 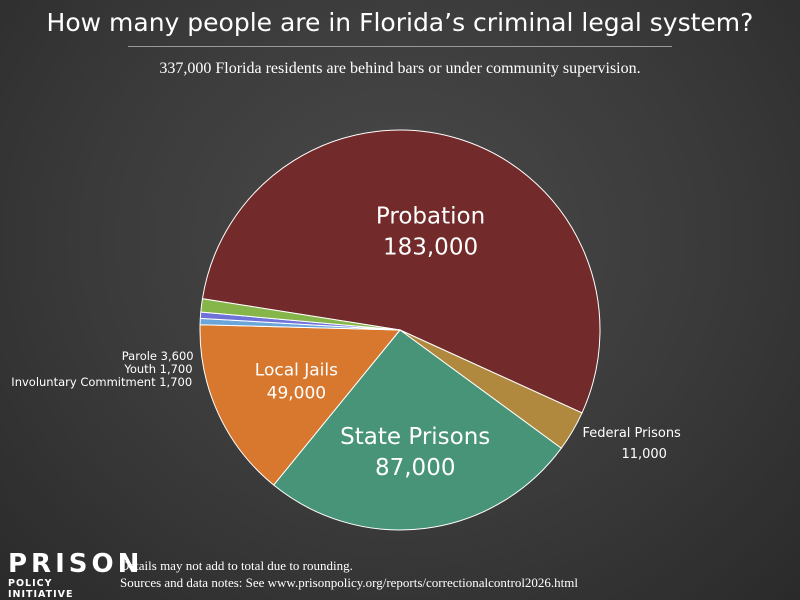 I want to click on slice-value-federal-prisons: 11,000, so click(x=644, y=454).